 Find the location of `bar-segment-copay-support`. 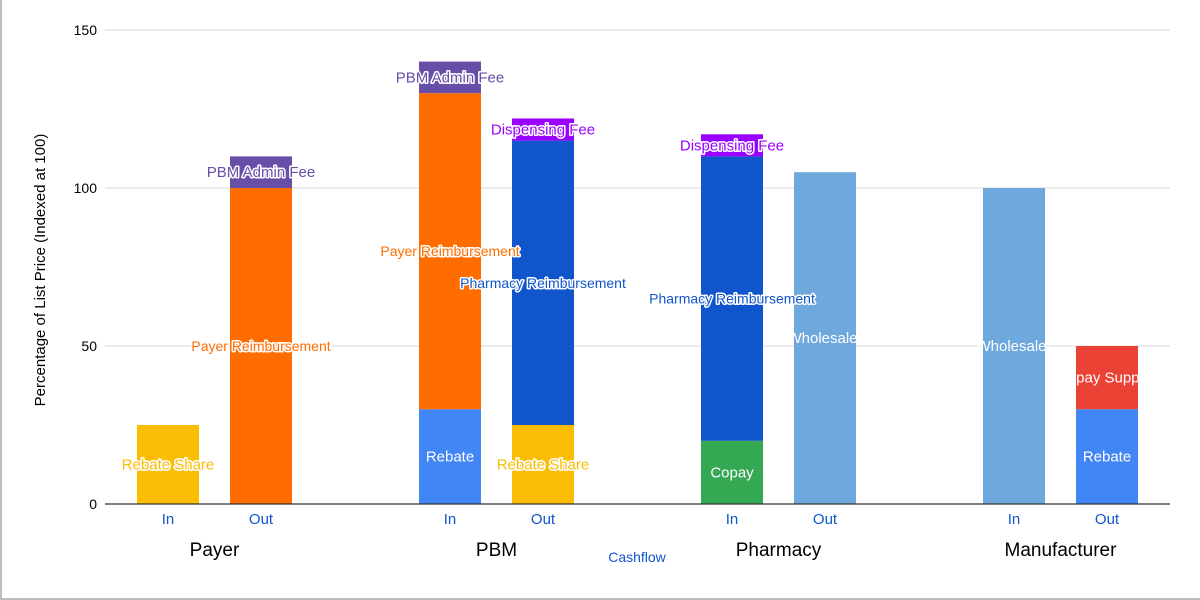

bar-segment-copay-support is located at coordinates (1107, 378).